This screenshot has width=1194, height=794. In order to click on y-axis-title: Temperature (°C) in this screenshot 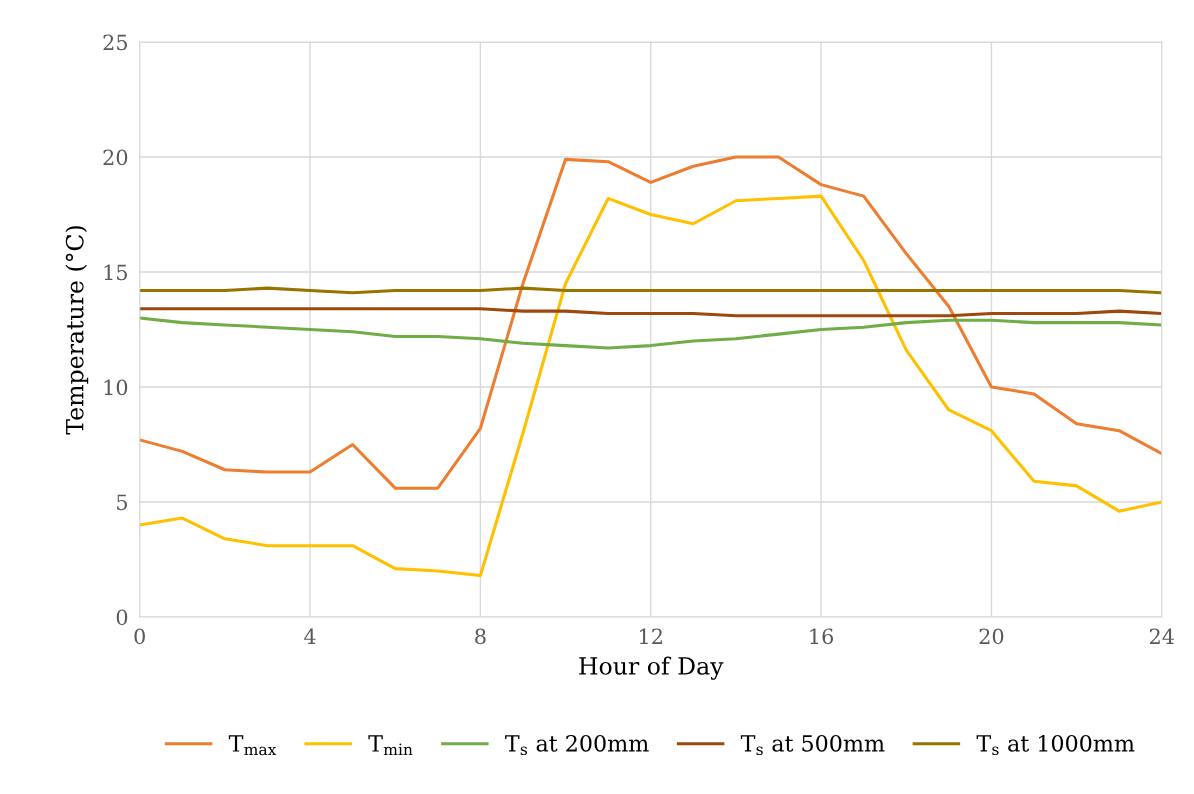, I will do `click(77, 330)`.